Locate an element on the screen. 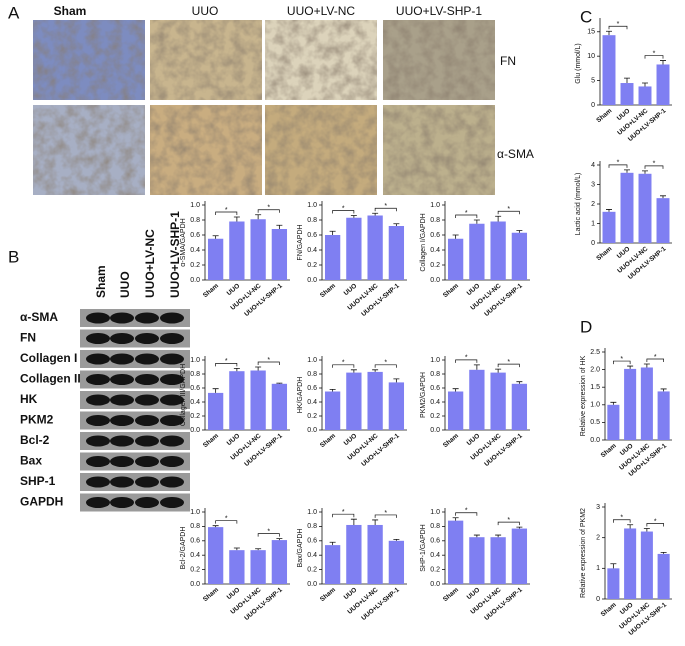  protein-label: SHP-1 is located at coordinates (38, 481).